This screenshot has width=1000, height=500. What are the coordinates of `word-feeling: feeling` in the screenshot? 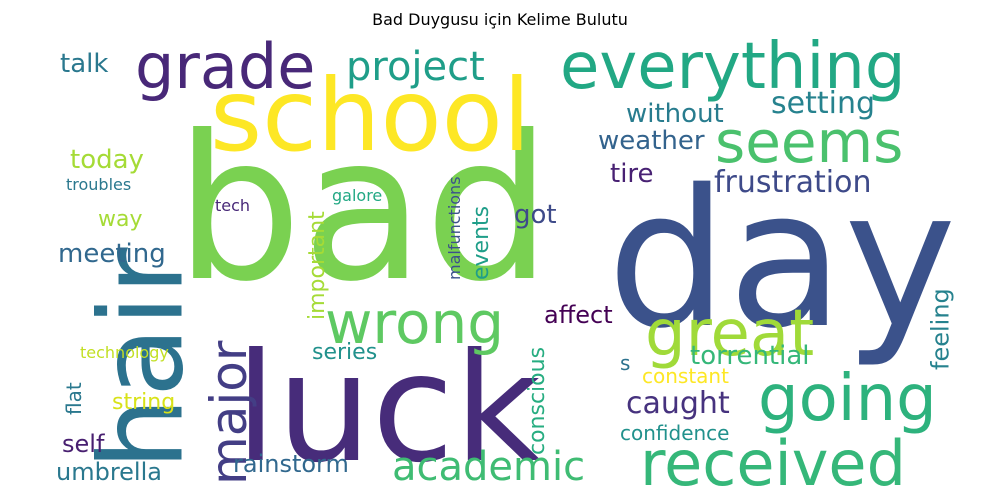 It's located at (941, 329).